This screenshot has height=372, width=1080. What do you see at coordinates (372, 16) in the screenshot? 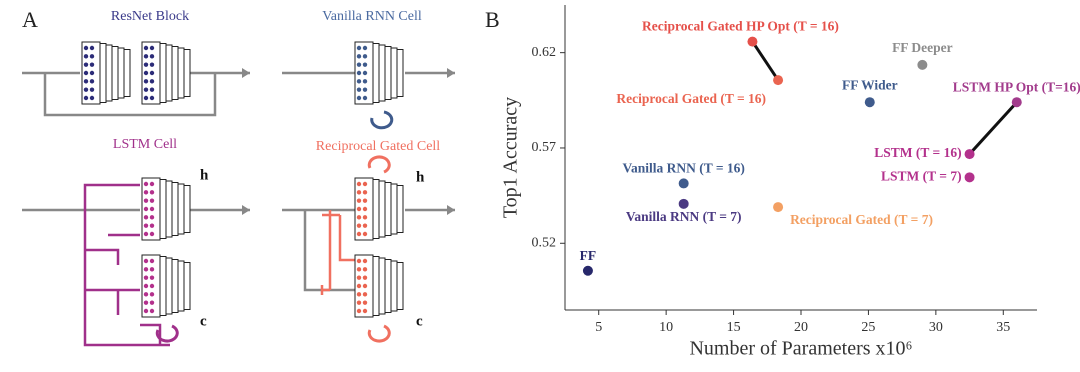
I see `diagram-title: Vanilla RNN Cell` at bounding box center [372, 16].